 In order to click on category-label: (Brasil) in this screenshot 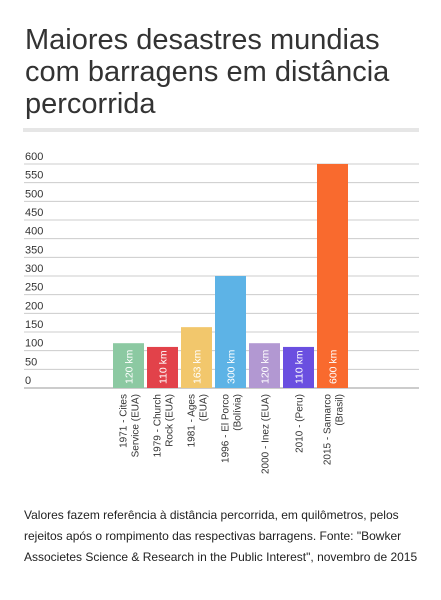, I will do `click(340, 410)`.